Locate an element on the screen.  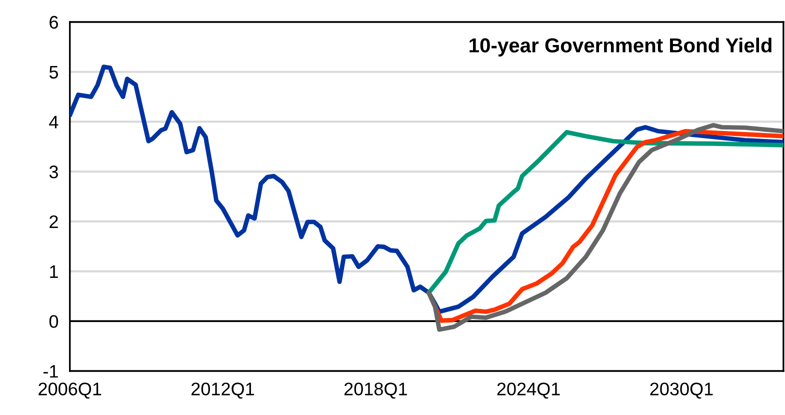
y-tick-label: 3 is located at coordinates (53, 172).